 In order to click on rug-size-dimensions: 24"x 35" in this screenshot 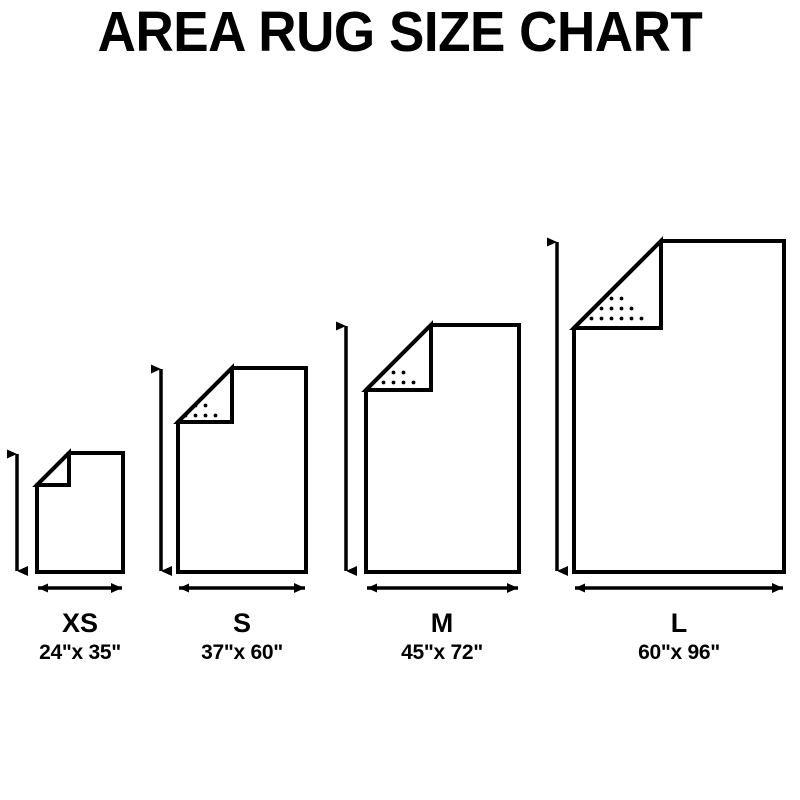, I will do `click(80, 652)`.